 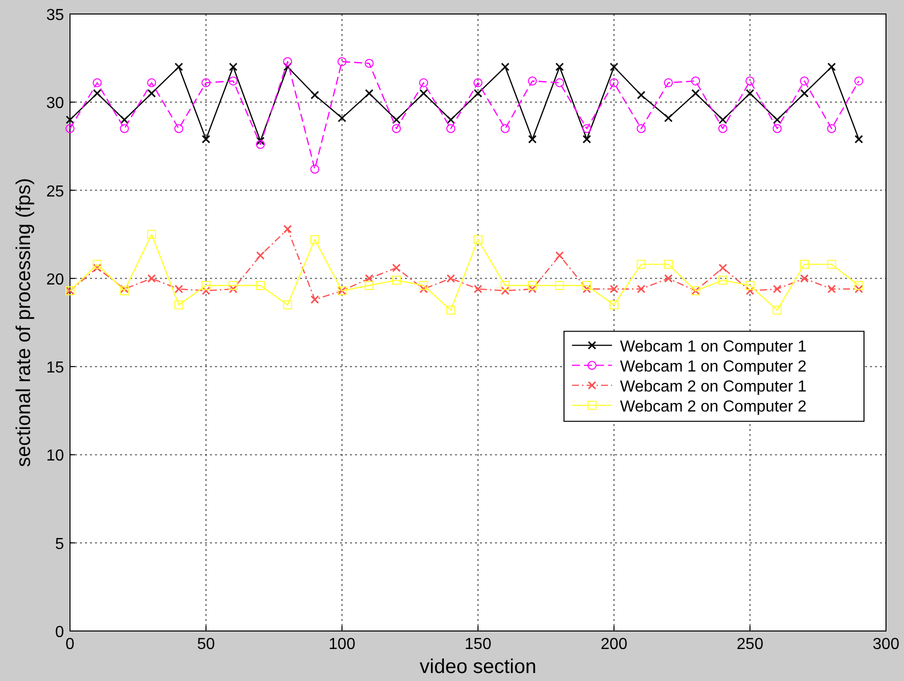 What do you see at coordinates (478, 644) in the screenshot?
I see `x-tick-label: 150` at bounding box center [478, 644].